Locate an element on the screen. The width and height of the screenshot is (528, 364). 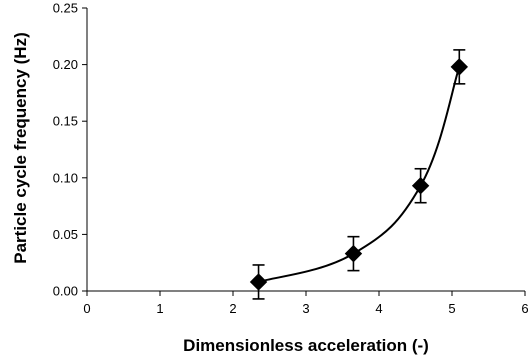
x-tick-label: 3 is located at coordinates (305, 308).